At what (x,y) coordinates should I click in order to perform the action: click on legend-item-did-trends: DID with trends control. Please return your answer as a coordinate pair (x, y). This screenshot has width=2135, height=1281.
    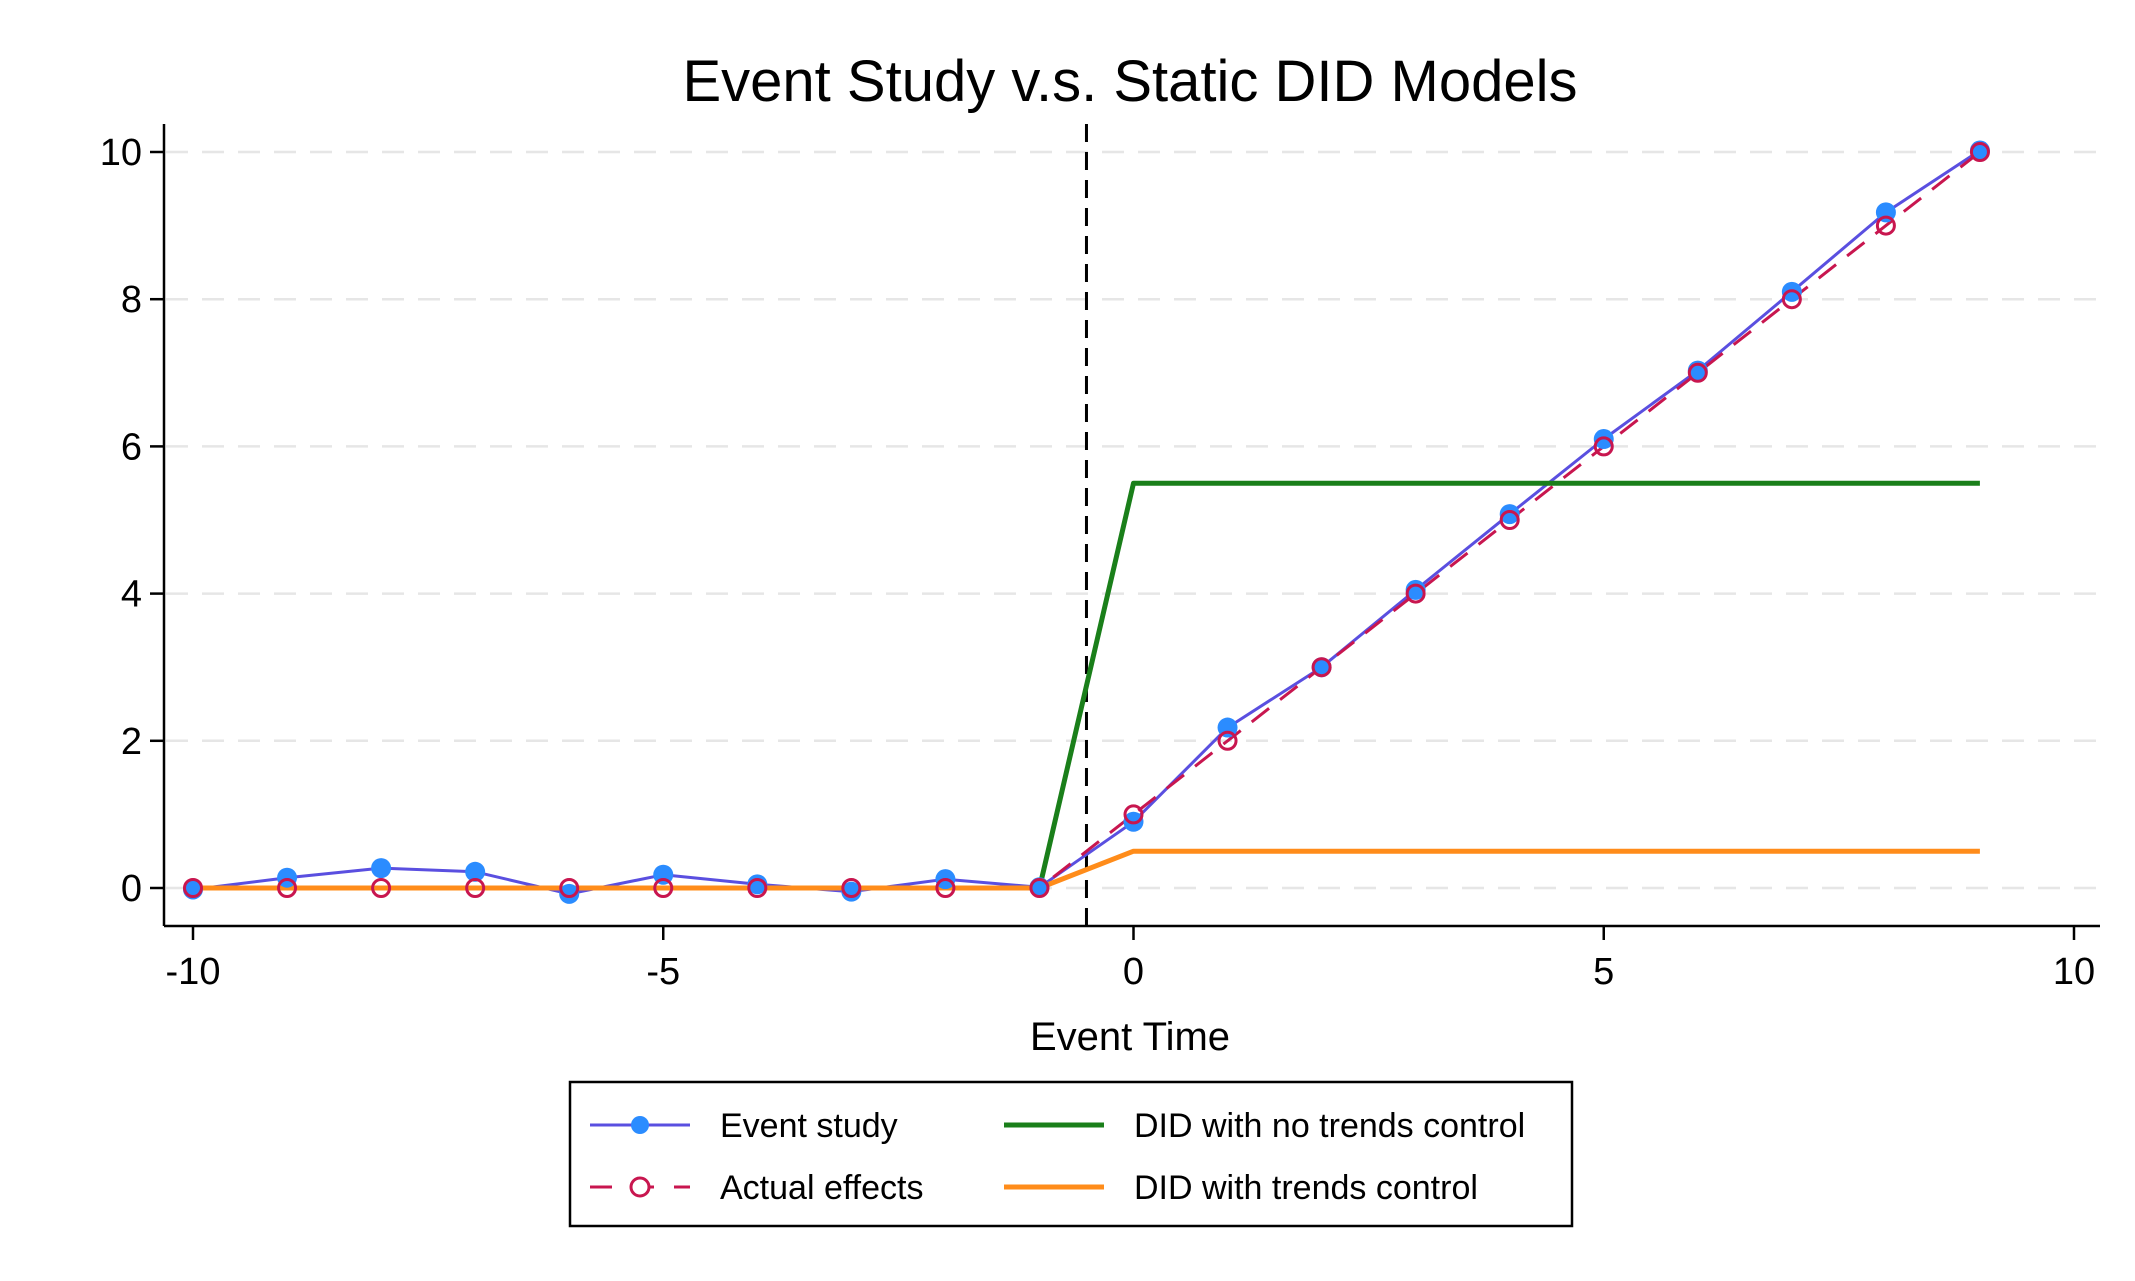
    Looking at the image, I should click on (1241, 1188).